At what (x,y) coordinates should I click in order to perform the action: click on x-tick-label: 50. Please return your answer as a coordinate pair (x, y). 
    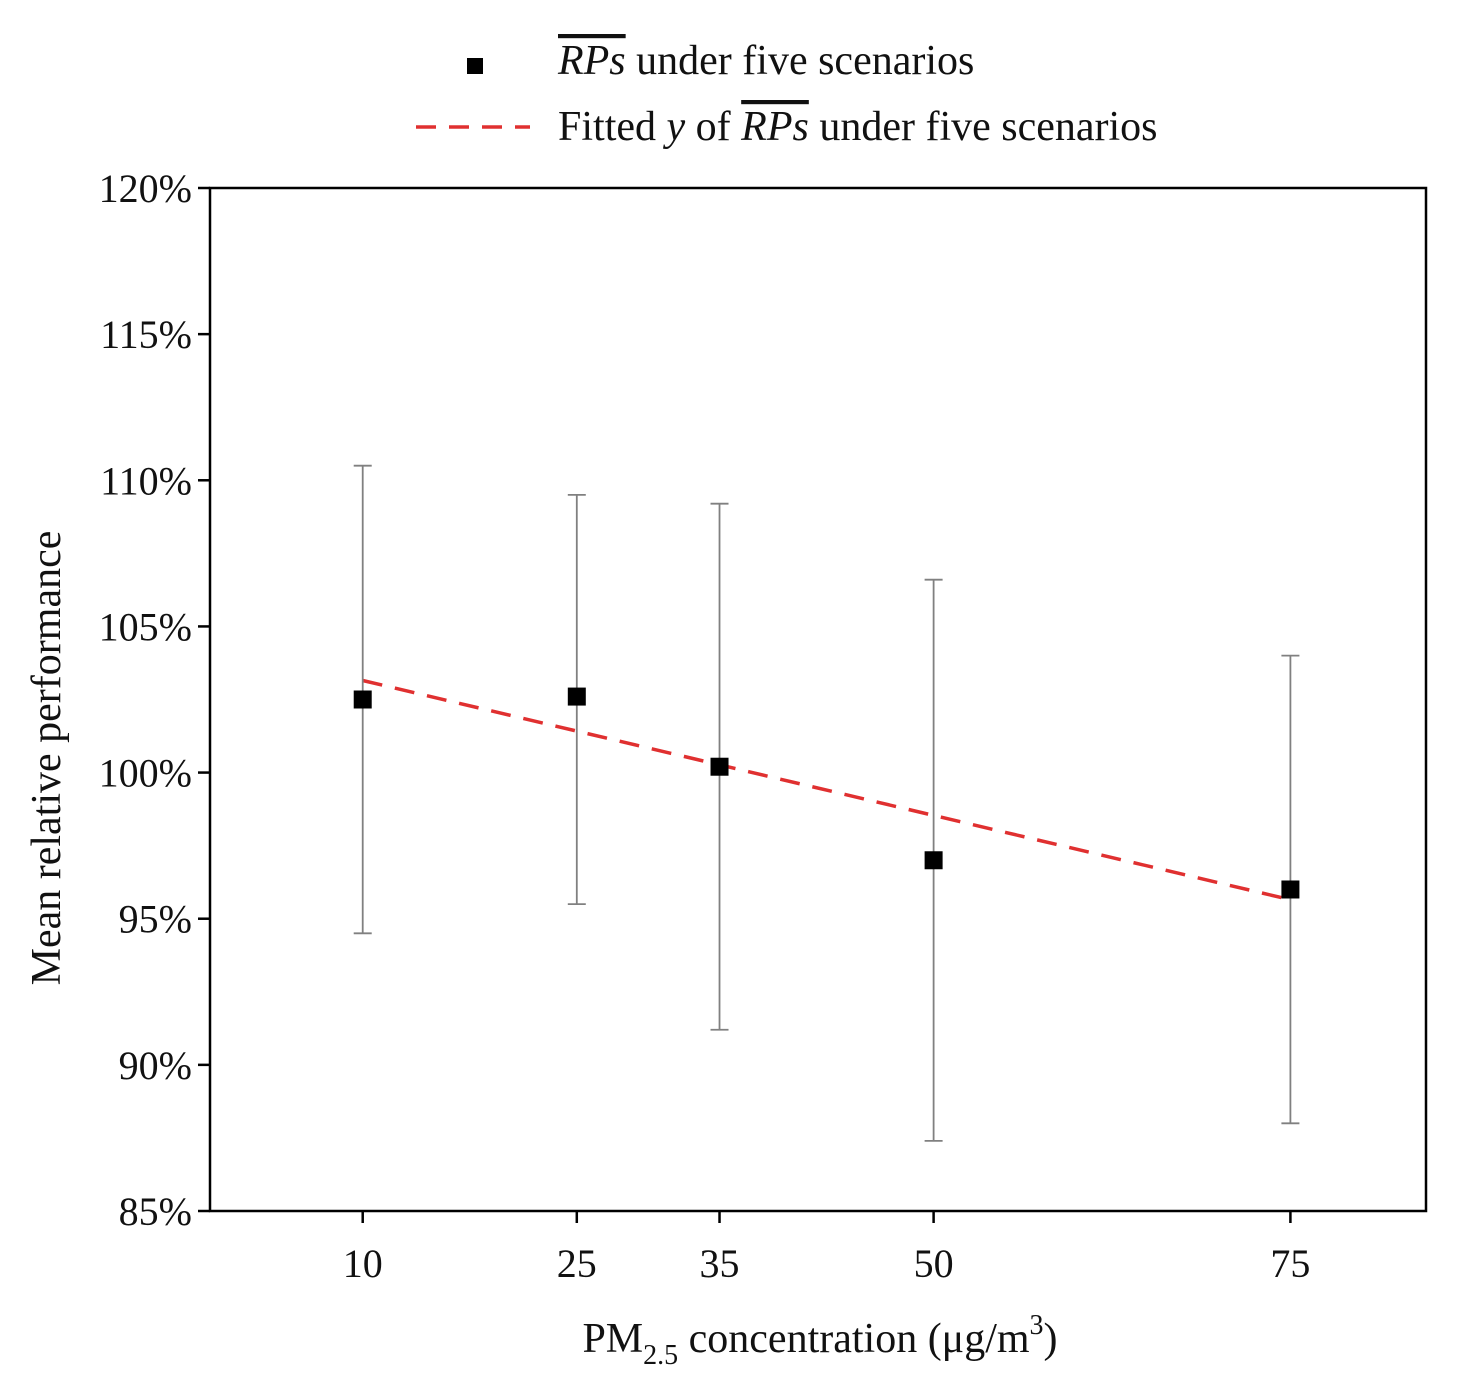
    Looking at the image, I should click on (934, 1263).